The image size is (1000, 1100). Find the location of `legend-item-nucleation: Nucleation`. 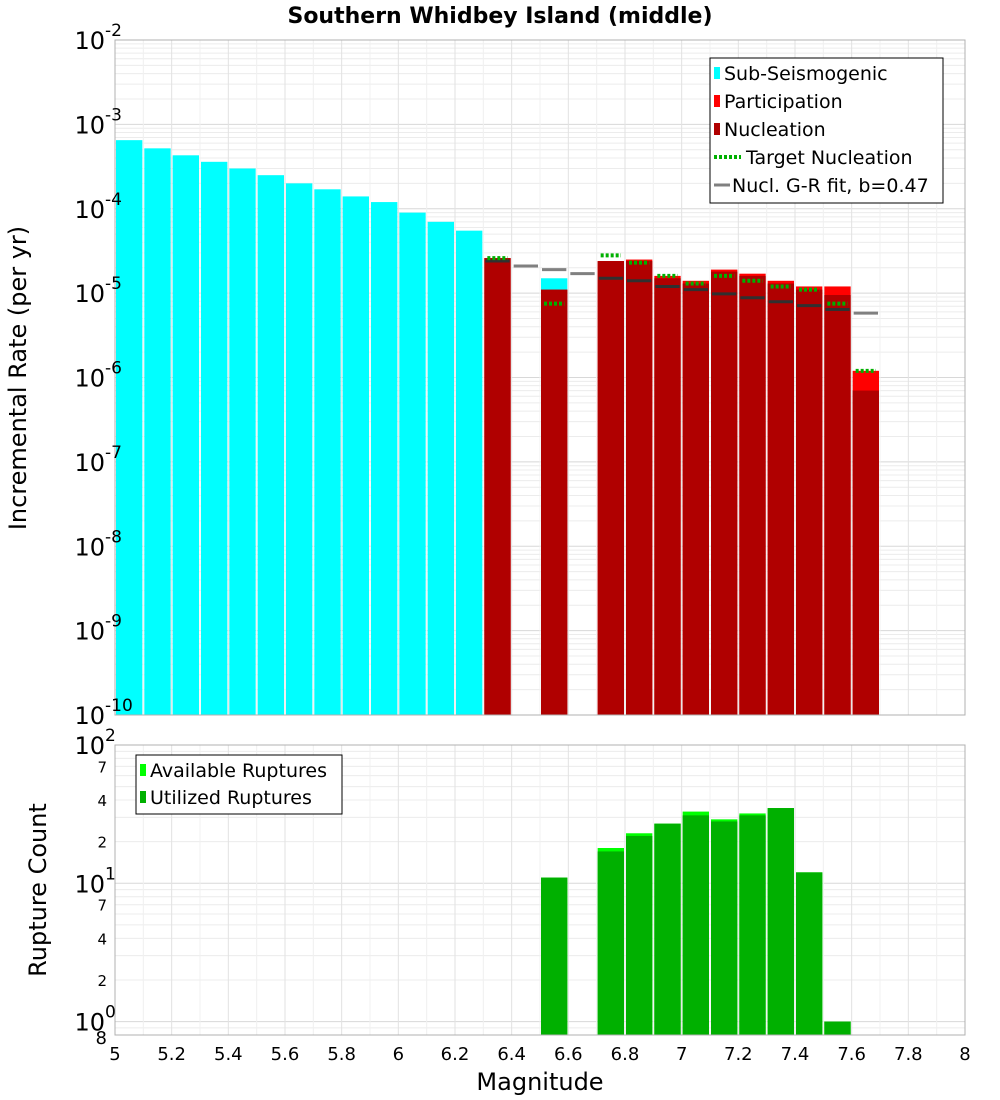

legend-item-nucleation: Nucleation is located at coordinates (770, 130).